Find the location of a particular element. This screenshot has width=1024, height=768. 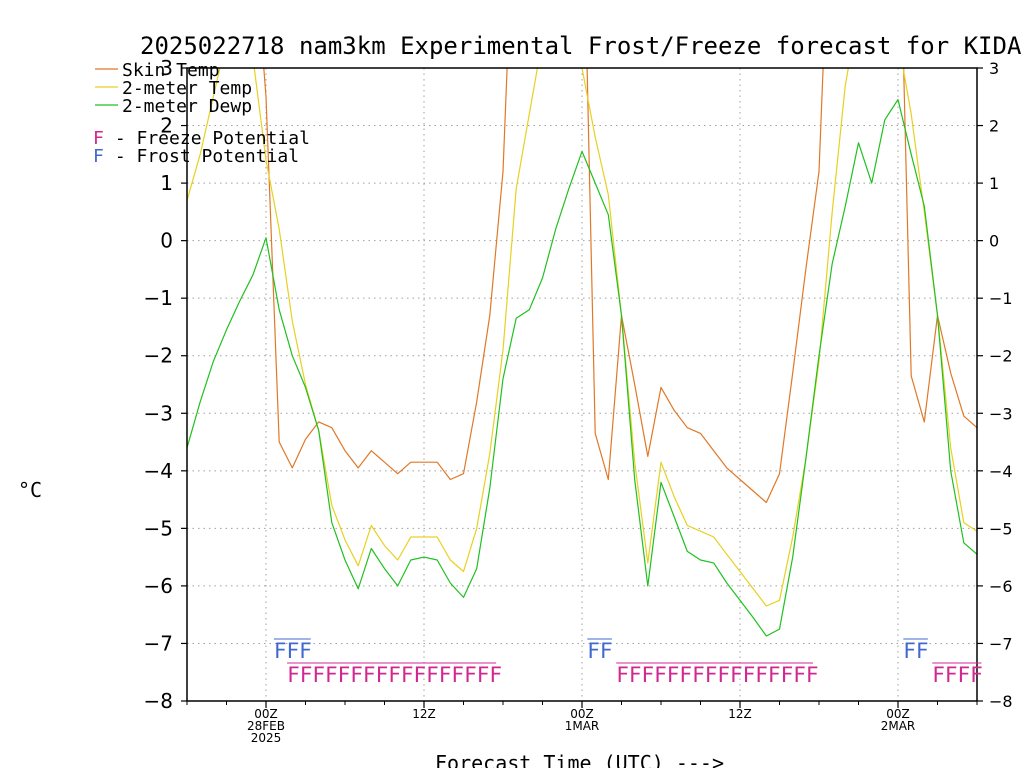

x-axis-label: Forecast Time (UTC) ---> is located at coordinates (579, 759).